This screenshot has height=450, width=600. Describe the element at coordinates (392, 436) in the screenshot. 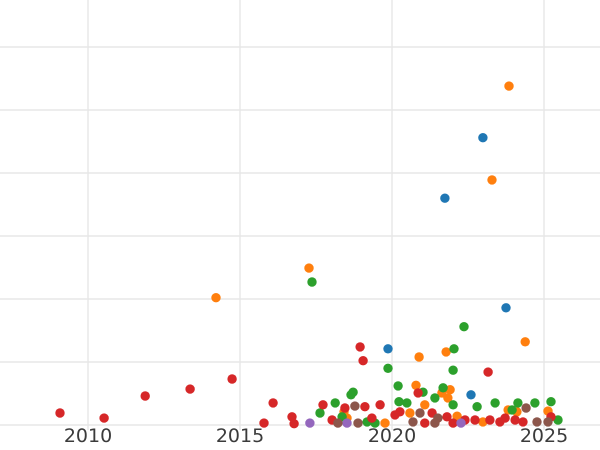

I see `x-tick-label: 2020` at that location.